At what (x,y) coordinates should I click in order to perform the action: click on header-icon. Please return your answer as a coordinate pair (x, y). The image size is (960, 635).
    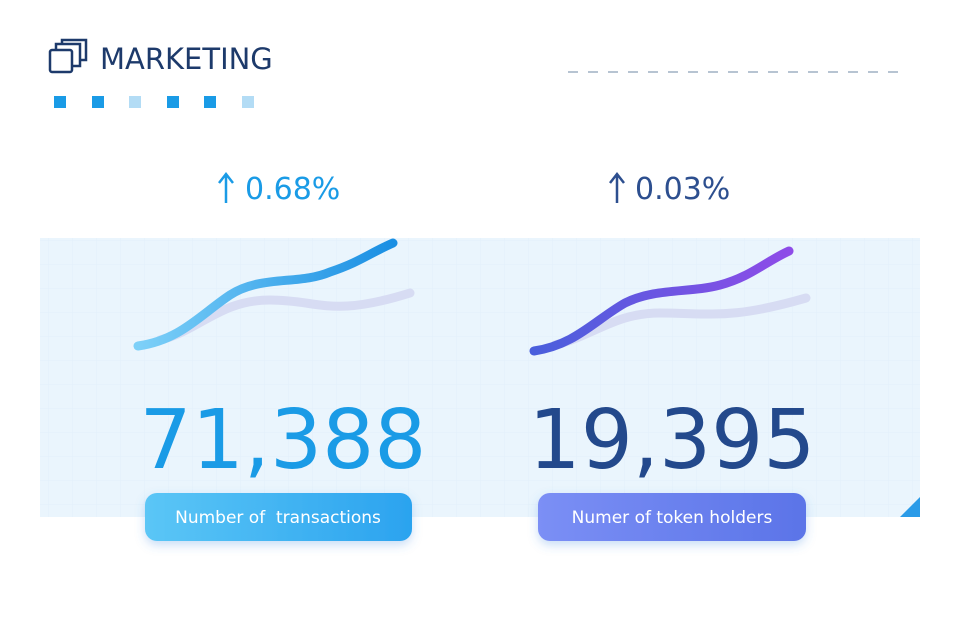
    Looking at the image, I should click on (68, 56).